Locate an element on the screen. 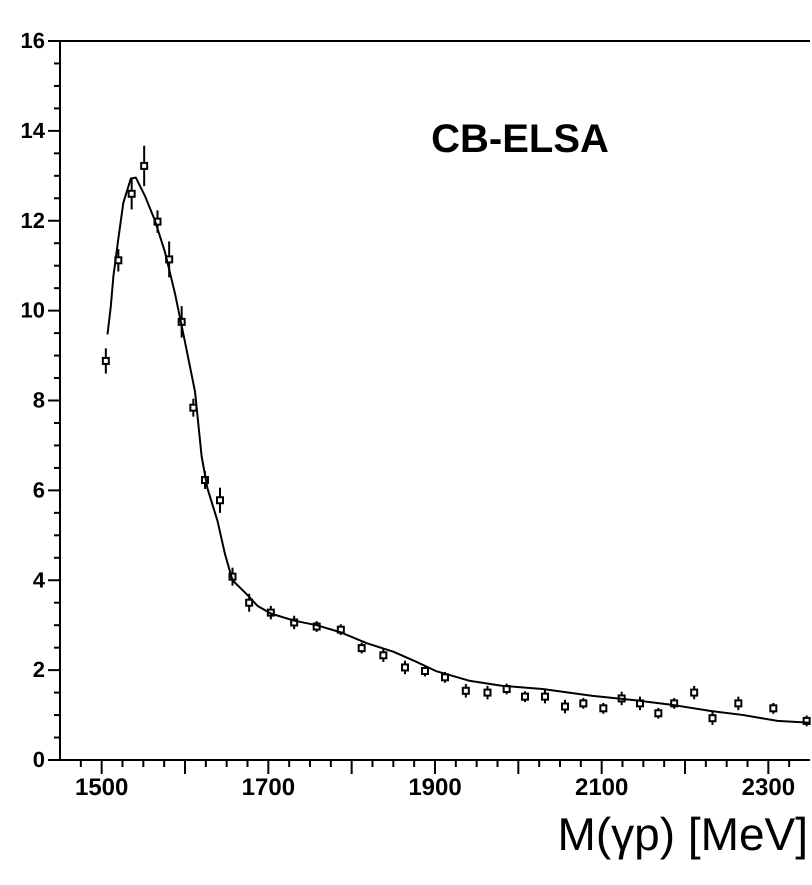  x-tick-label: 1700 is located at coordinates (269, 788).